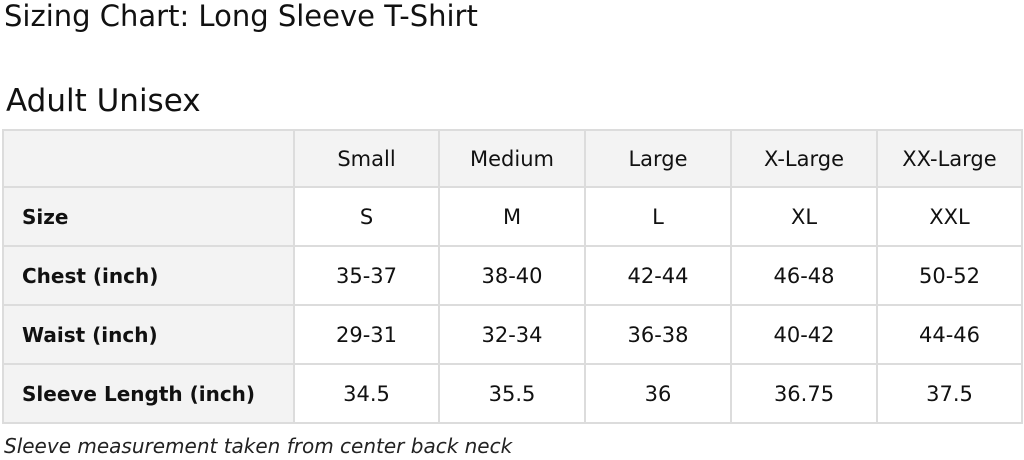 Image resolution: width=1024 pixels, height=460 pixels. What do you see at coordinates (949, 158) in the screenshot?
I see `header-cell: XX-Large` at bounding box center [949, 158].